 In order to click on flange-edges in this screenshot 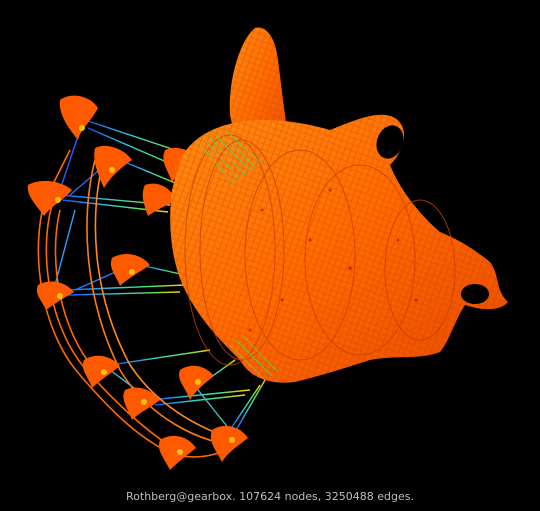, I will do `click(239, 255)`.